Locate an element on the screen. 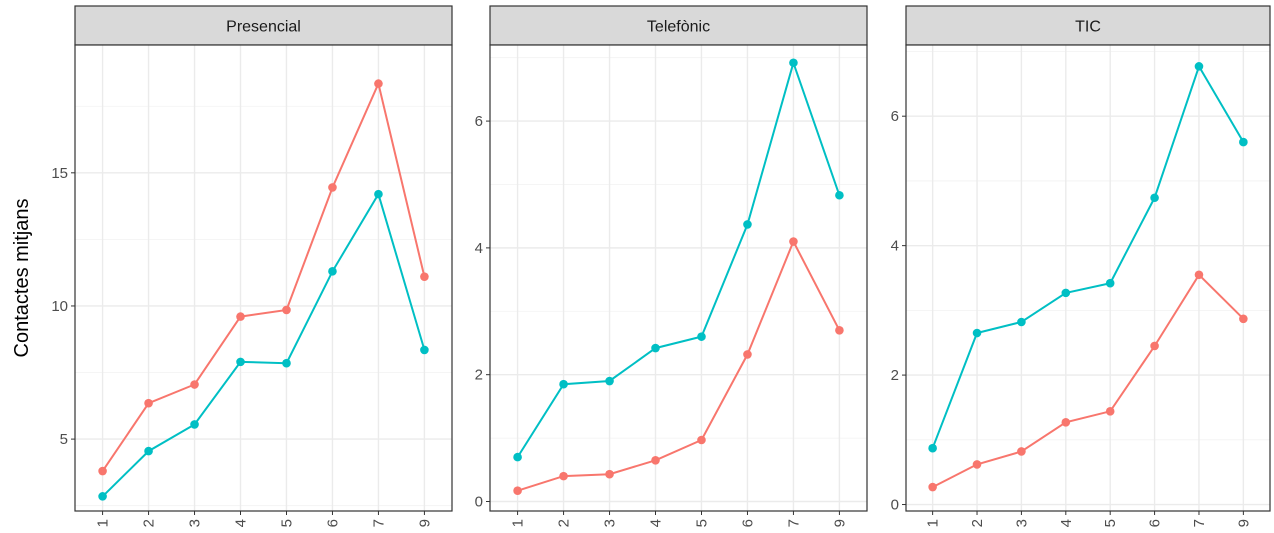 The image size is (1274, 533). y-axis-title: Contactes mitjans is located at coordinates (22, 278).